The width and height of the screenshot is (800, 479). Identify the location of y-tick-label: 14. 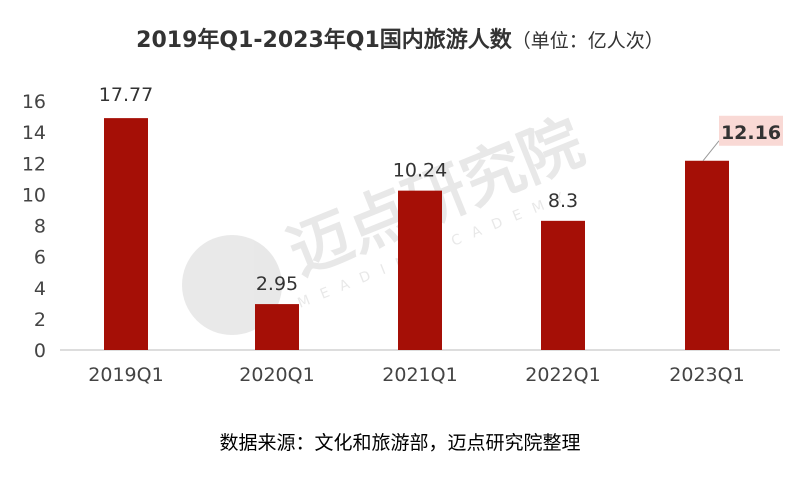
(34, 133).